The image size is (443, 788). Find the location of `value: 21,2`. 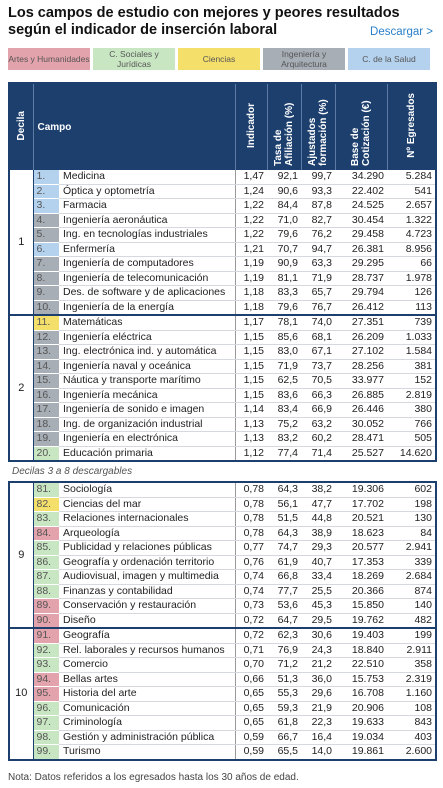

value: 21,2 is located at coordinates (318, 665).